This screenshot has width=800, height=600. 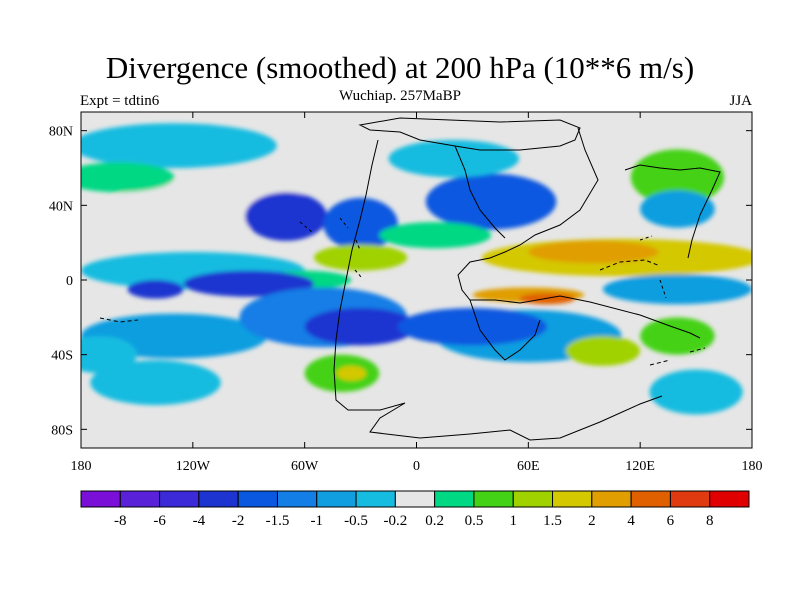 I want to click on lat-label-40N: 40N, so click(x=61, y=206).